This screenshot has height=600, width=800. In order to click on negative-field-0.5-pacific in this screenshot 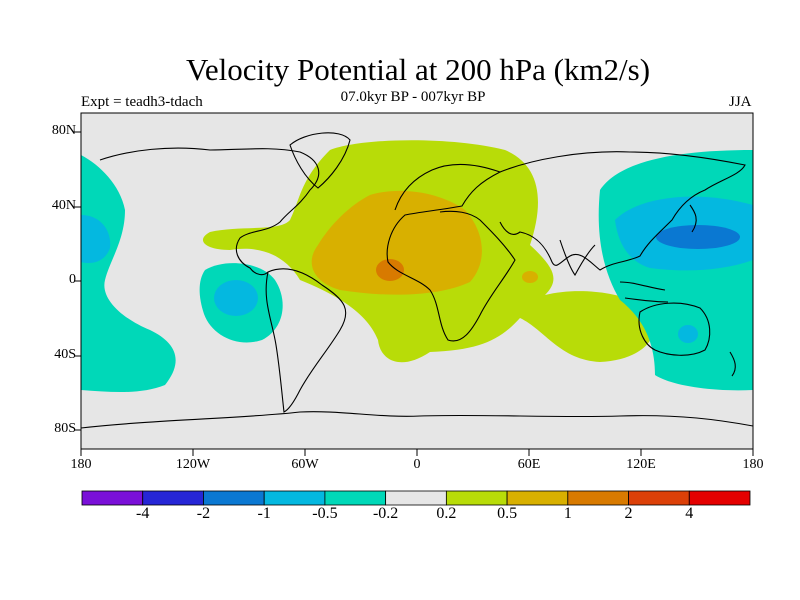, I will do `click(236, 298)`.